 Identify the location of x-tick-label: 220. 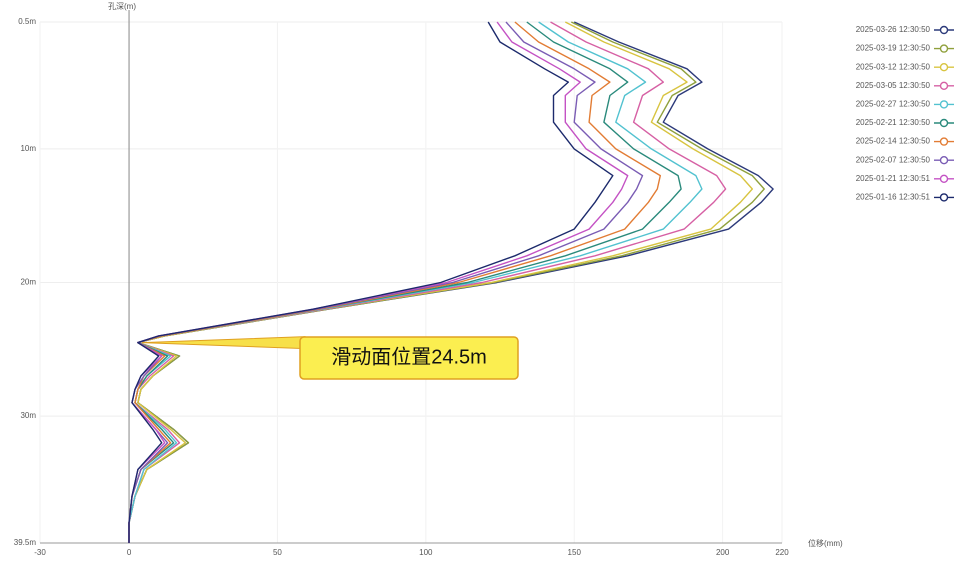
(782, 552).